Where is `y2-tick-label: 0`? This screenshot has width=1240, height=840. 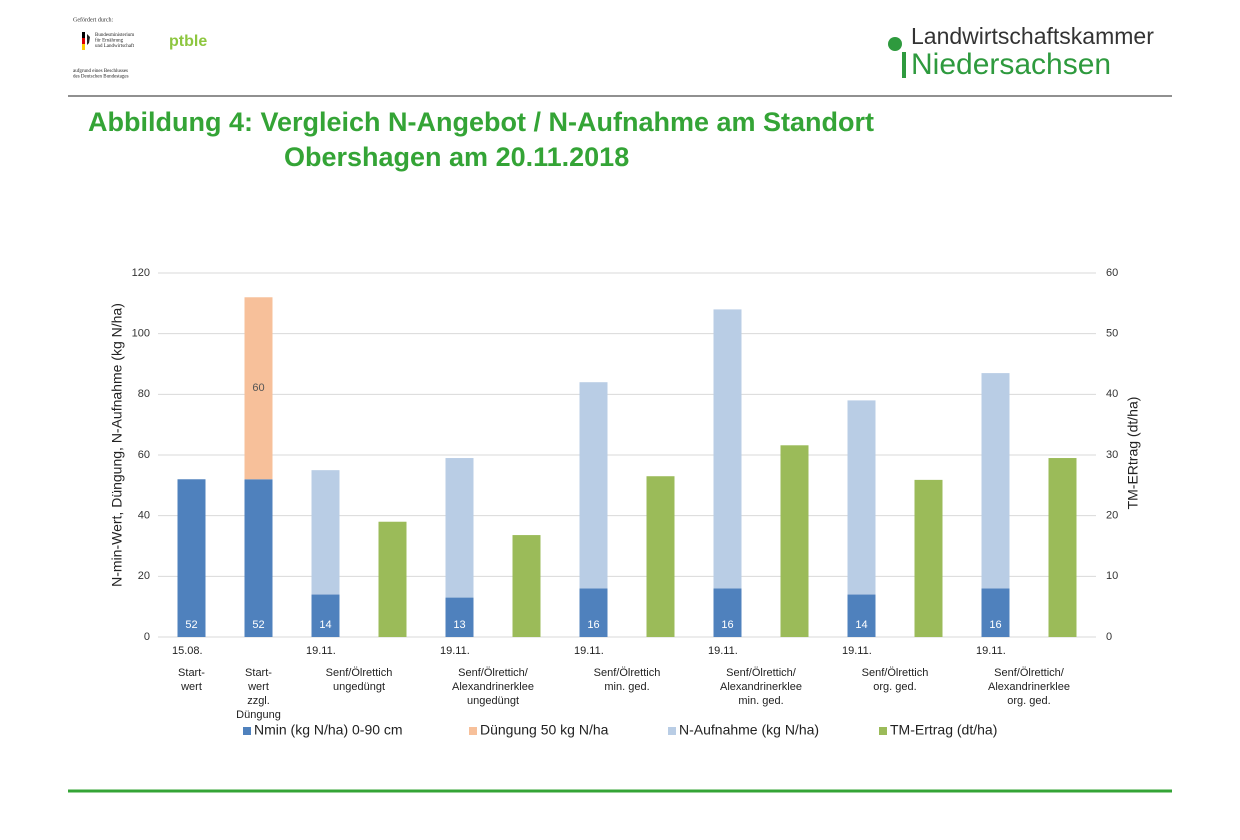
y2-tick-label: 0 is located at coordinates (1109, 637).